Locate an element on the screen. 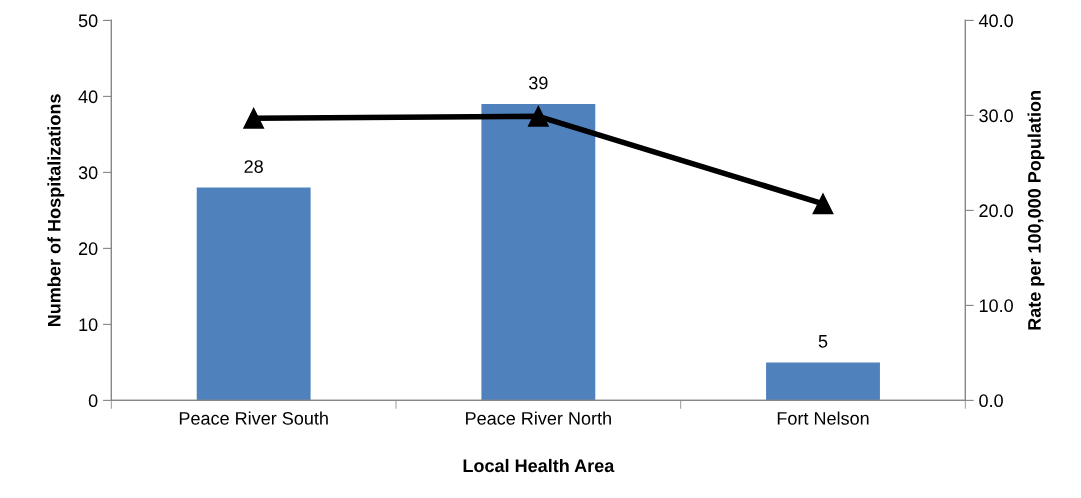 The image size is (1081, 498). x-tick-label: Peace River South is located at coordinates (253, 418).